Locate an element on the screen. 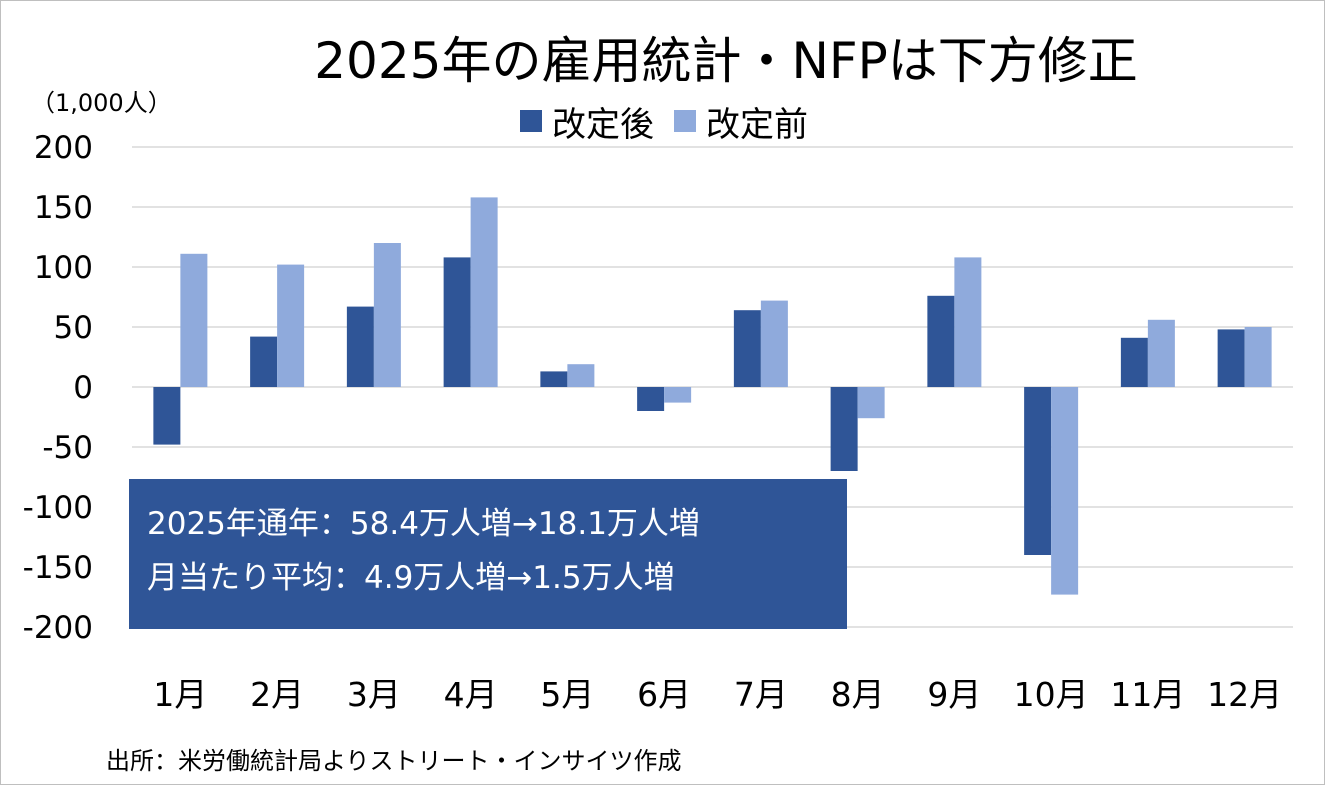 This screenshot has width=1325, height=785. source-note: 出所：米労働統計局よりストリート・インサイツ作成 is located at coordinates (394, 761).